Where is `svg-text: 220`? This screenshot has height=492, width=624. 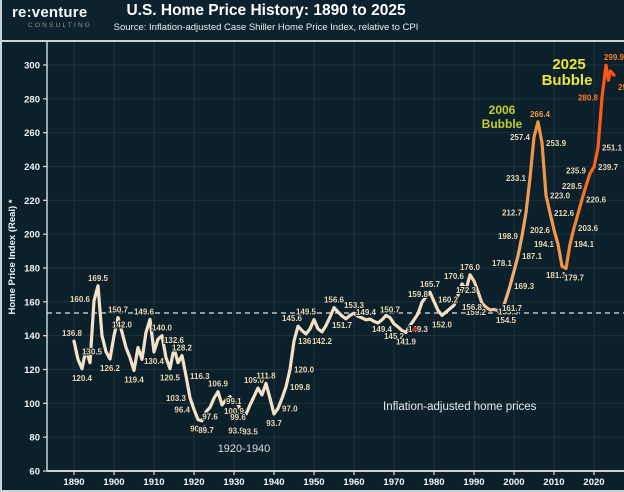 svg-text: 220 is located at coordinates (32, 201).